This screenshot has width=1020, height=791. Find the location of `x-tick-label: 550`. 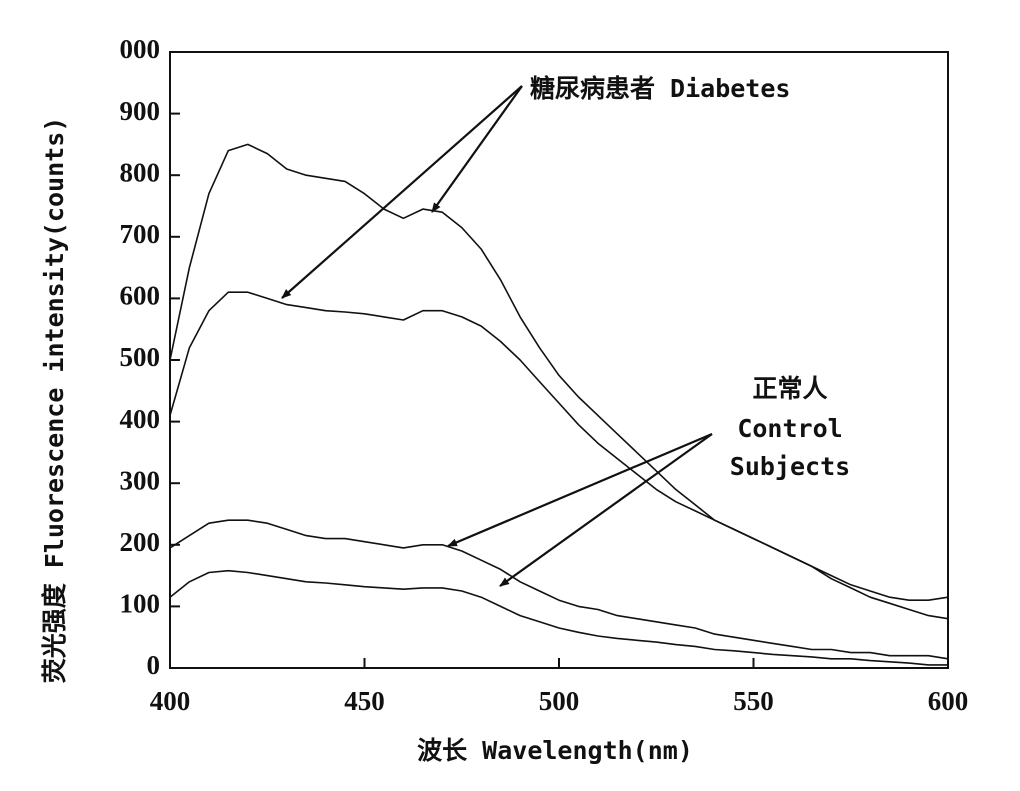

x-tick-label: 550 is located at coordinates (753, 701).